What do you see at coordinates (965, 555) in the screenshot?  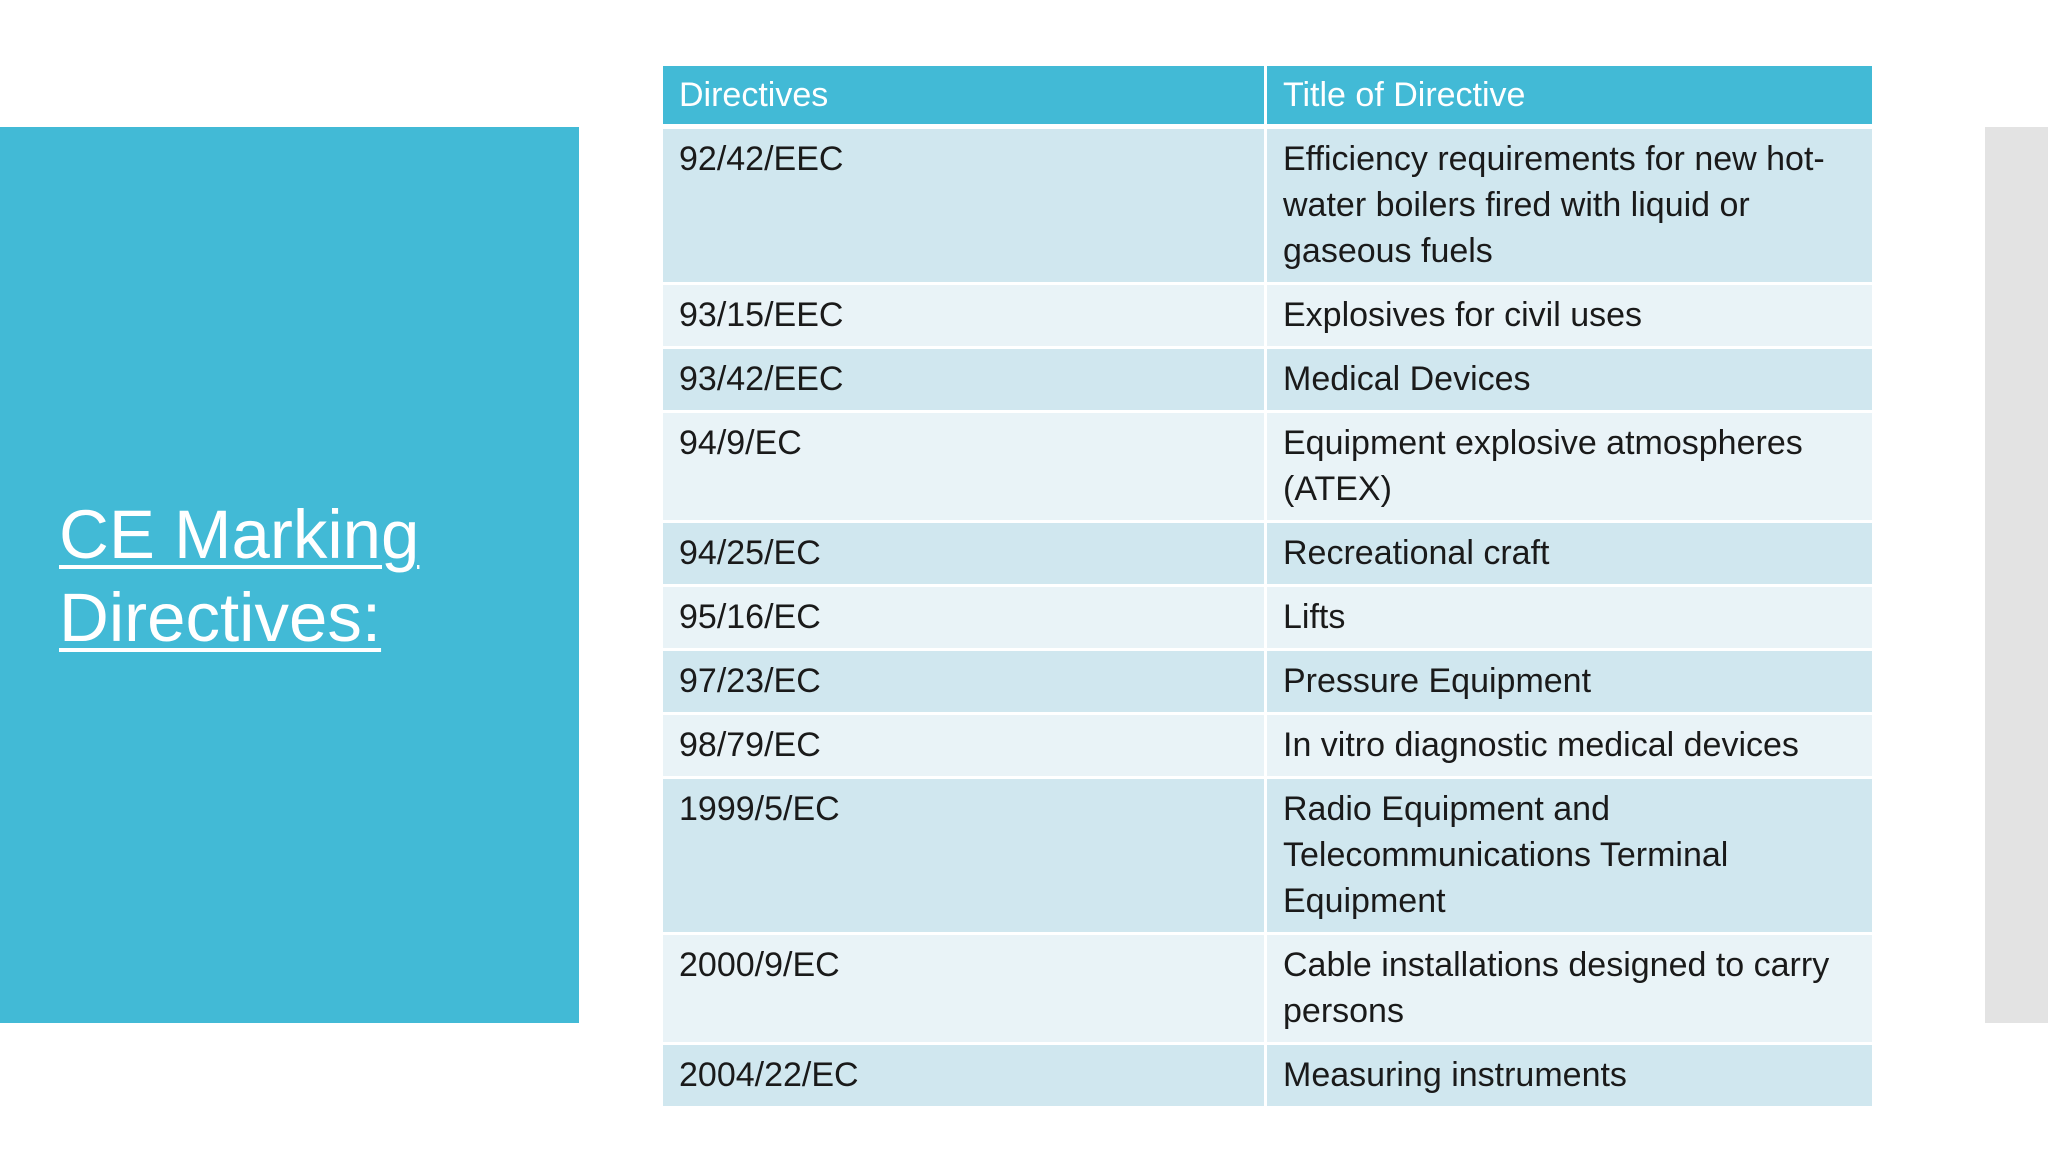 I see `directive-code: 94/25/EC` at bounding box center [965, 555].